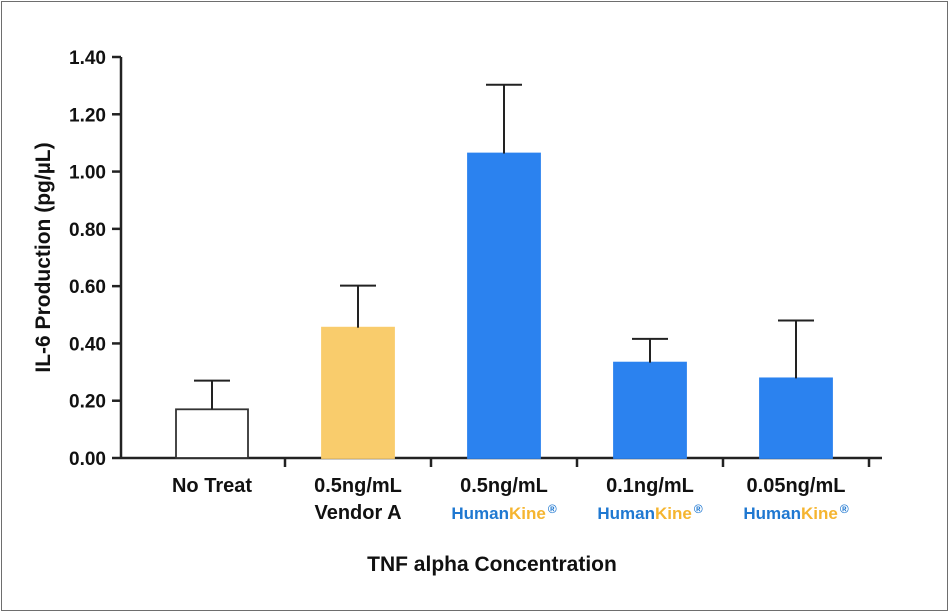 This screenshot has height=612, width=949. I want to click on y-tick-label: 0.20, so click(87, 402).